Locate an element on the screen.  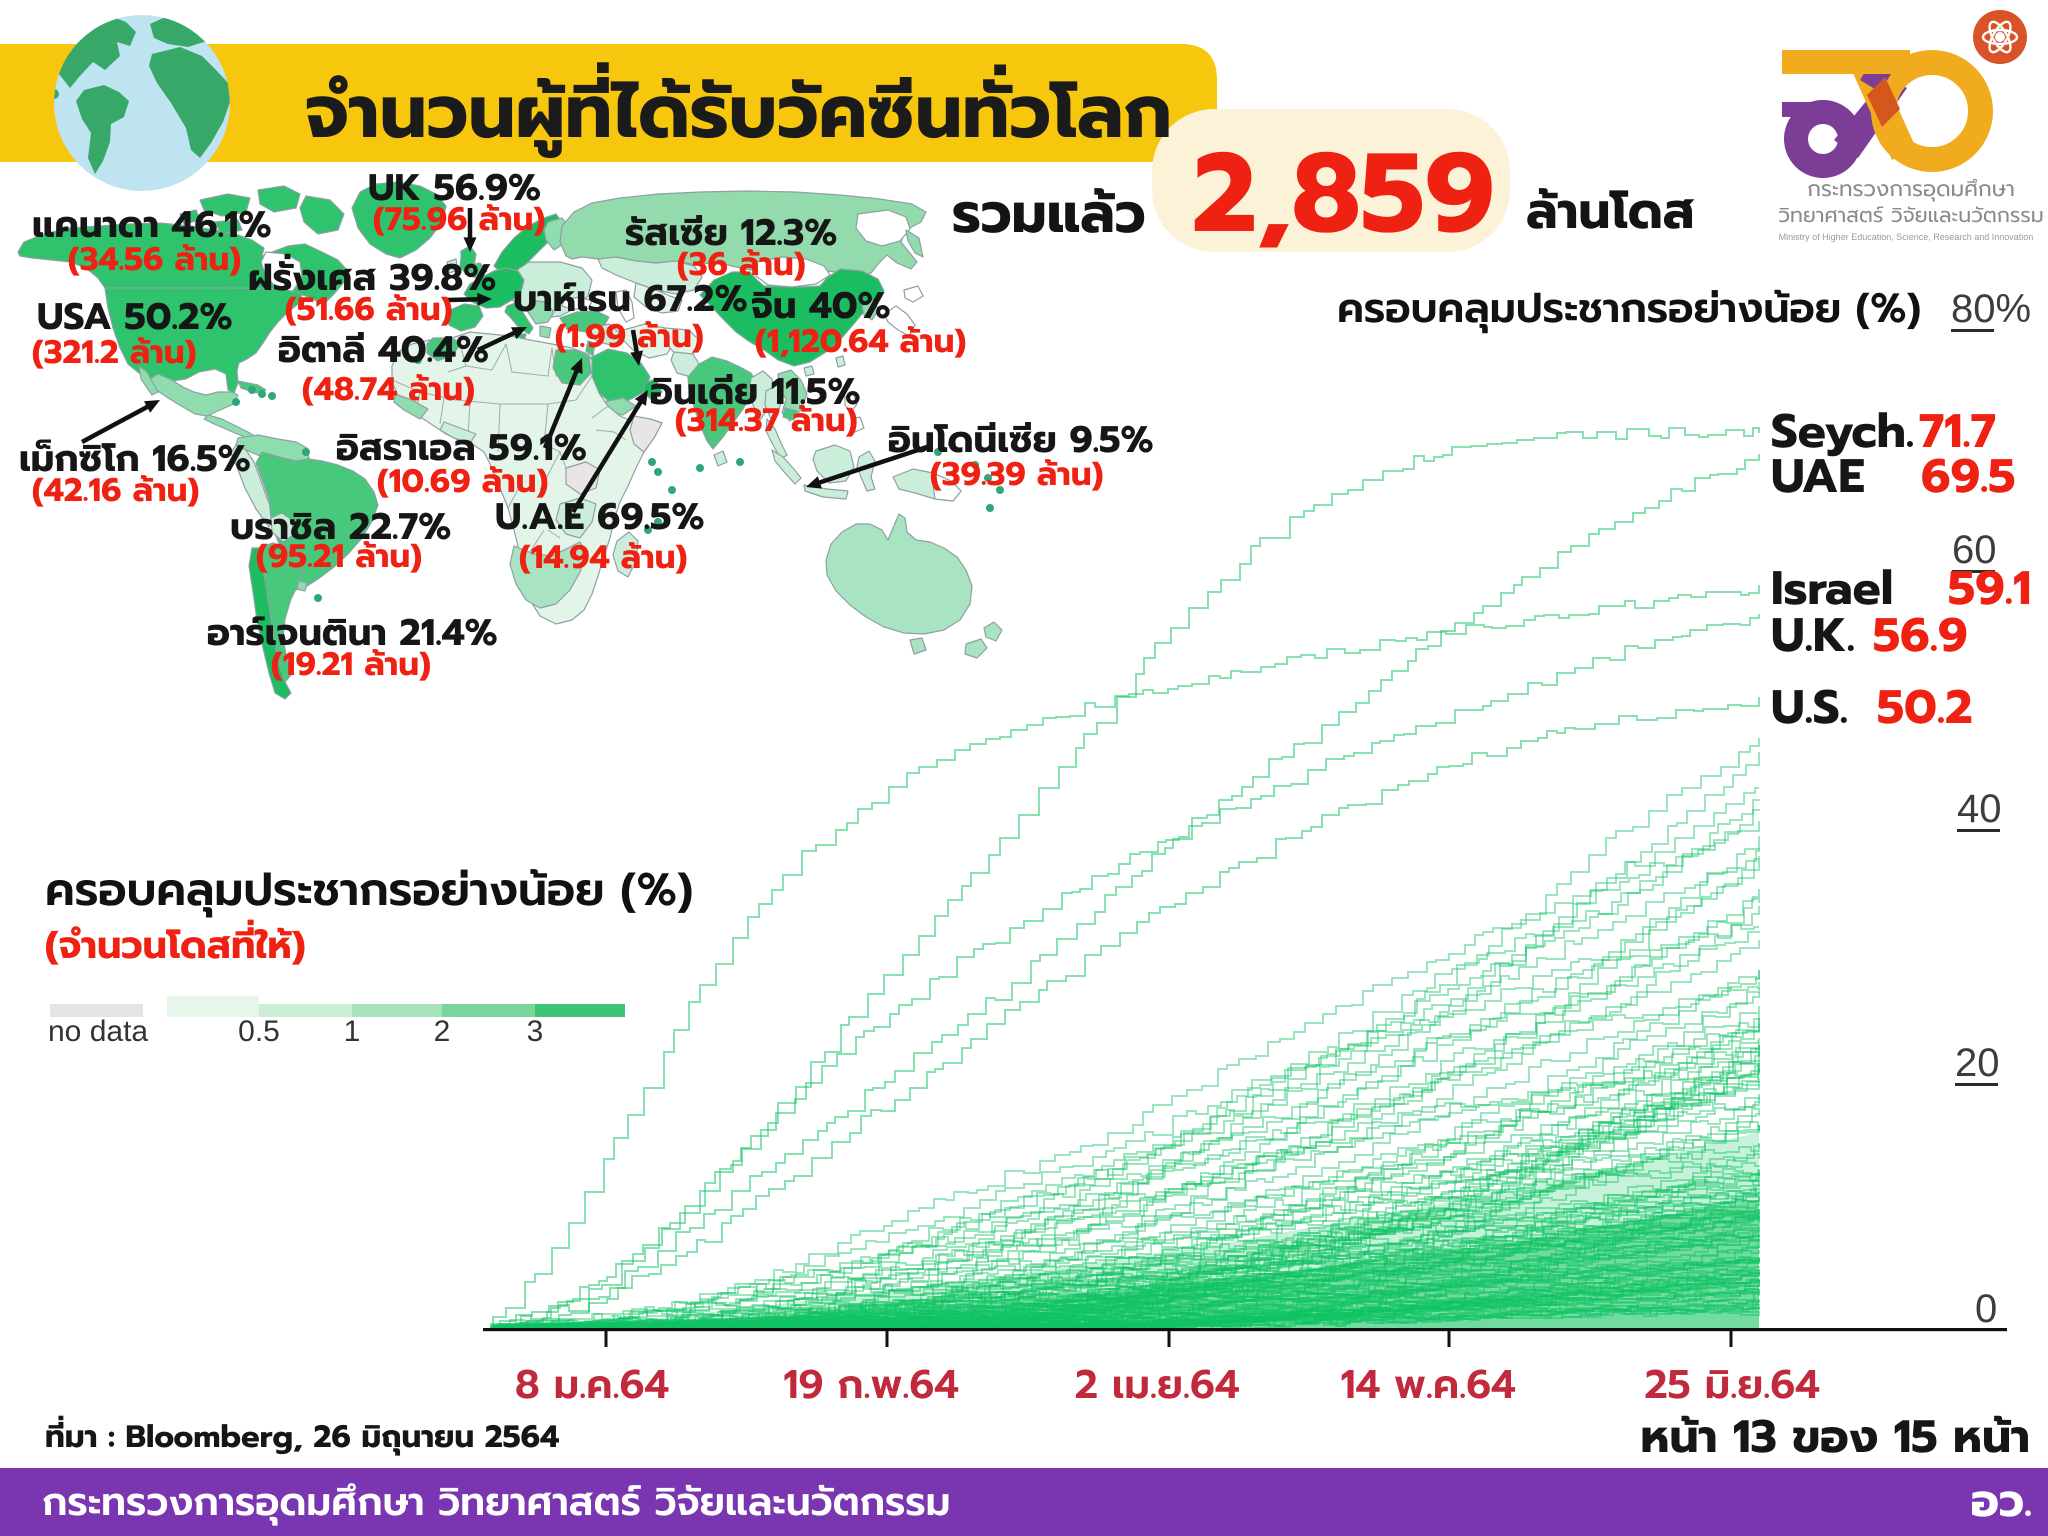
svg-text: 0.5 is located at coordinates (259, 1031).